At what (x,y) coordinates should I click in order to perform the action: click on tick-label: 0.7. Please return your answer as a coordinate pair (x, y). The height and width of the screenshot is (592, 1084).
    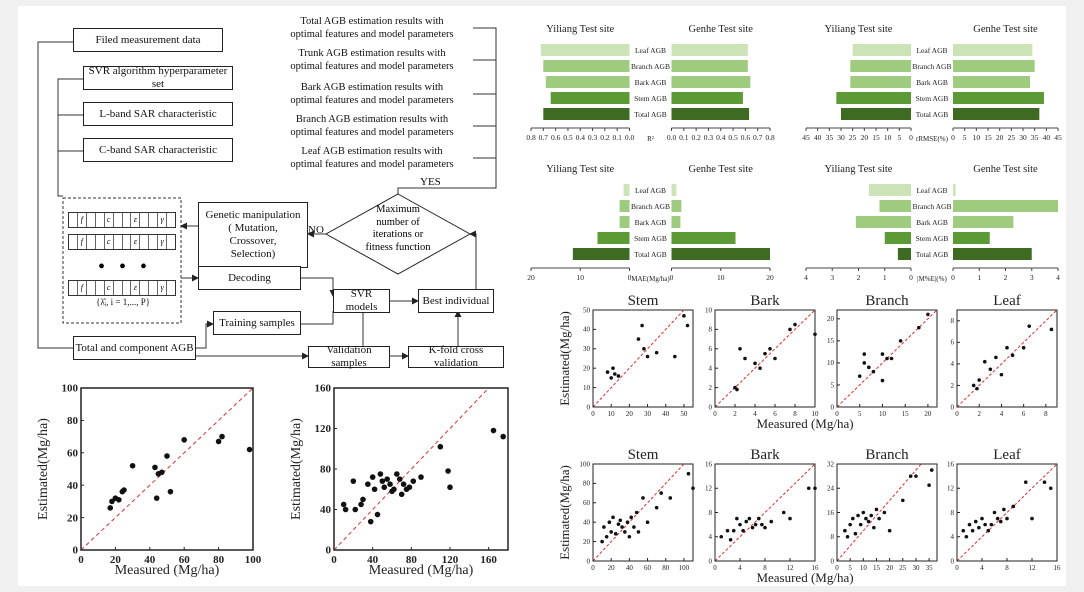
    Looking at the image, I should click on (544, 137).